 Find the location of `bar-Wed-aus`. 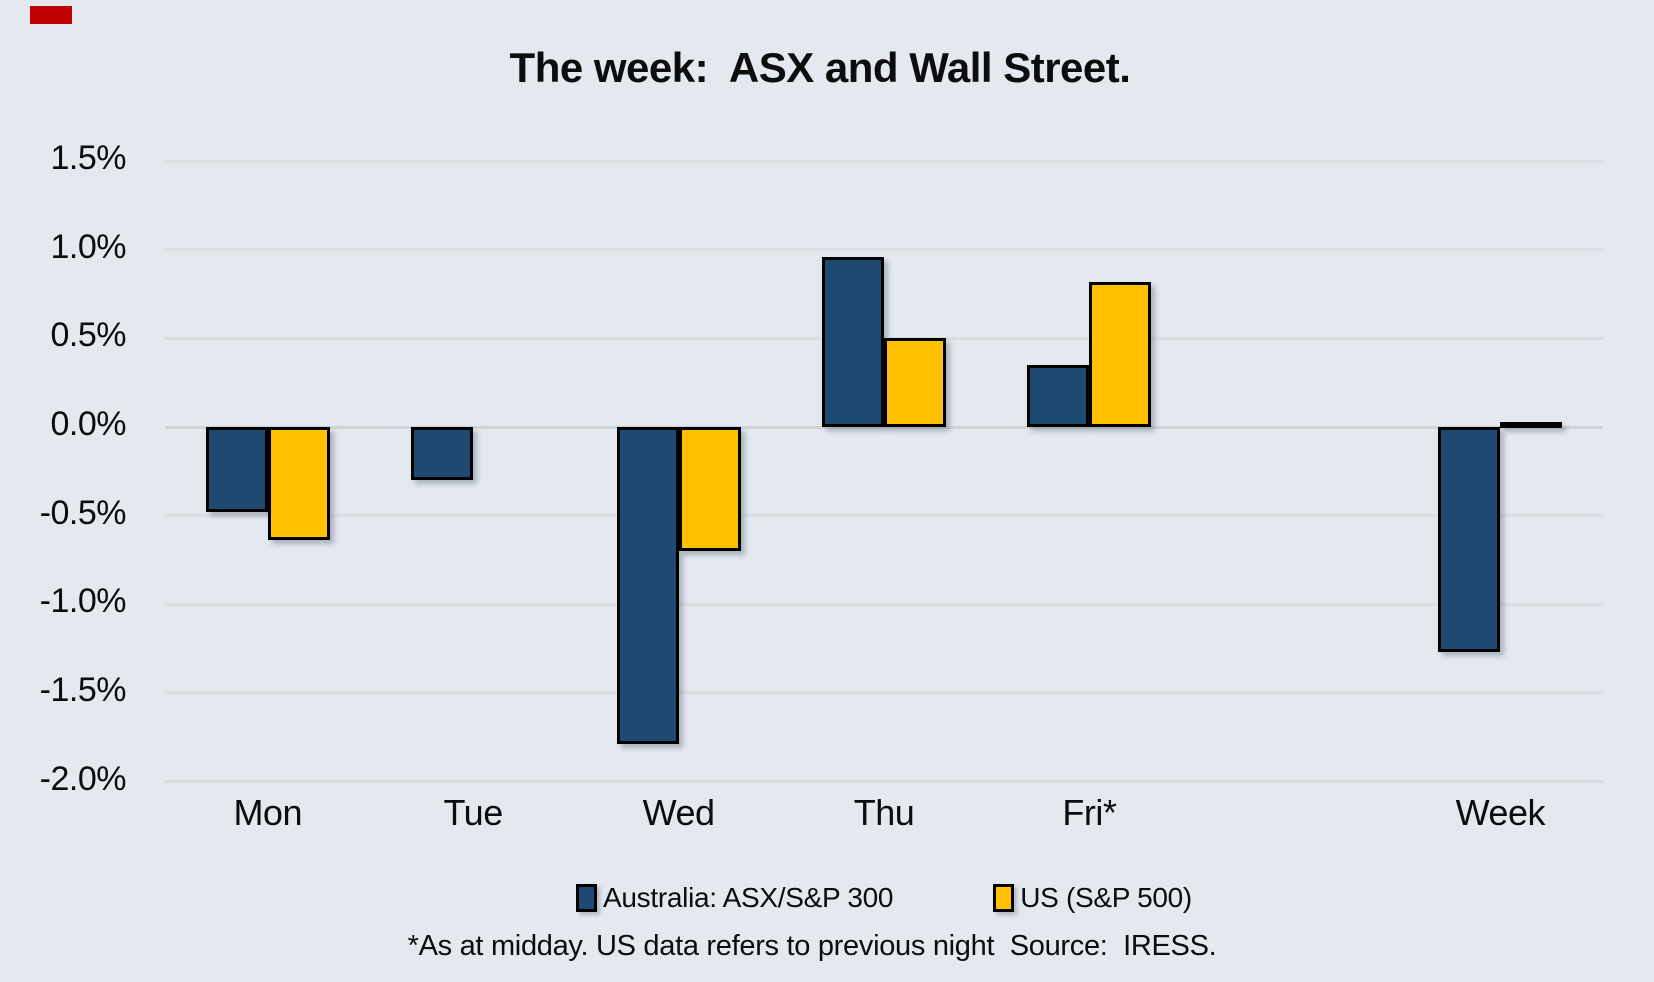

bar-Wed-aus is located at coordinates (647, 586).